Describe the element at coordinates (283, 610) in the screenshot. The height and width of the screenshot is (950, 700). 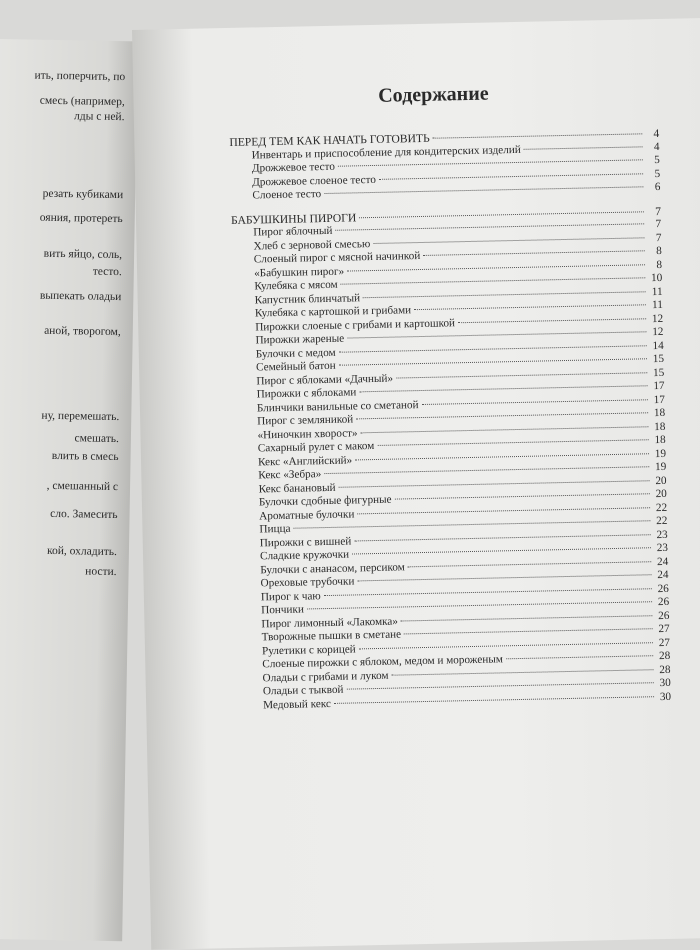
I see `entry-title: Пончики` at that location.